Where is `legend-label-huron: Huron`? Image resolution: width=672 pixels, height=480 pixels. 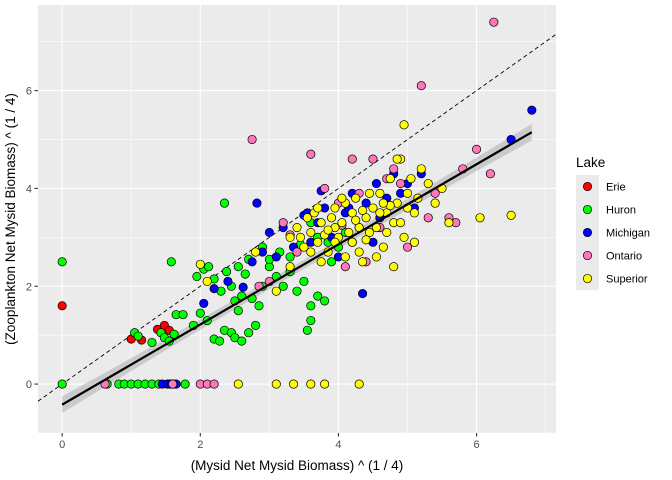 legend-label-huron: Huron is located at coordinates (621, 211).